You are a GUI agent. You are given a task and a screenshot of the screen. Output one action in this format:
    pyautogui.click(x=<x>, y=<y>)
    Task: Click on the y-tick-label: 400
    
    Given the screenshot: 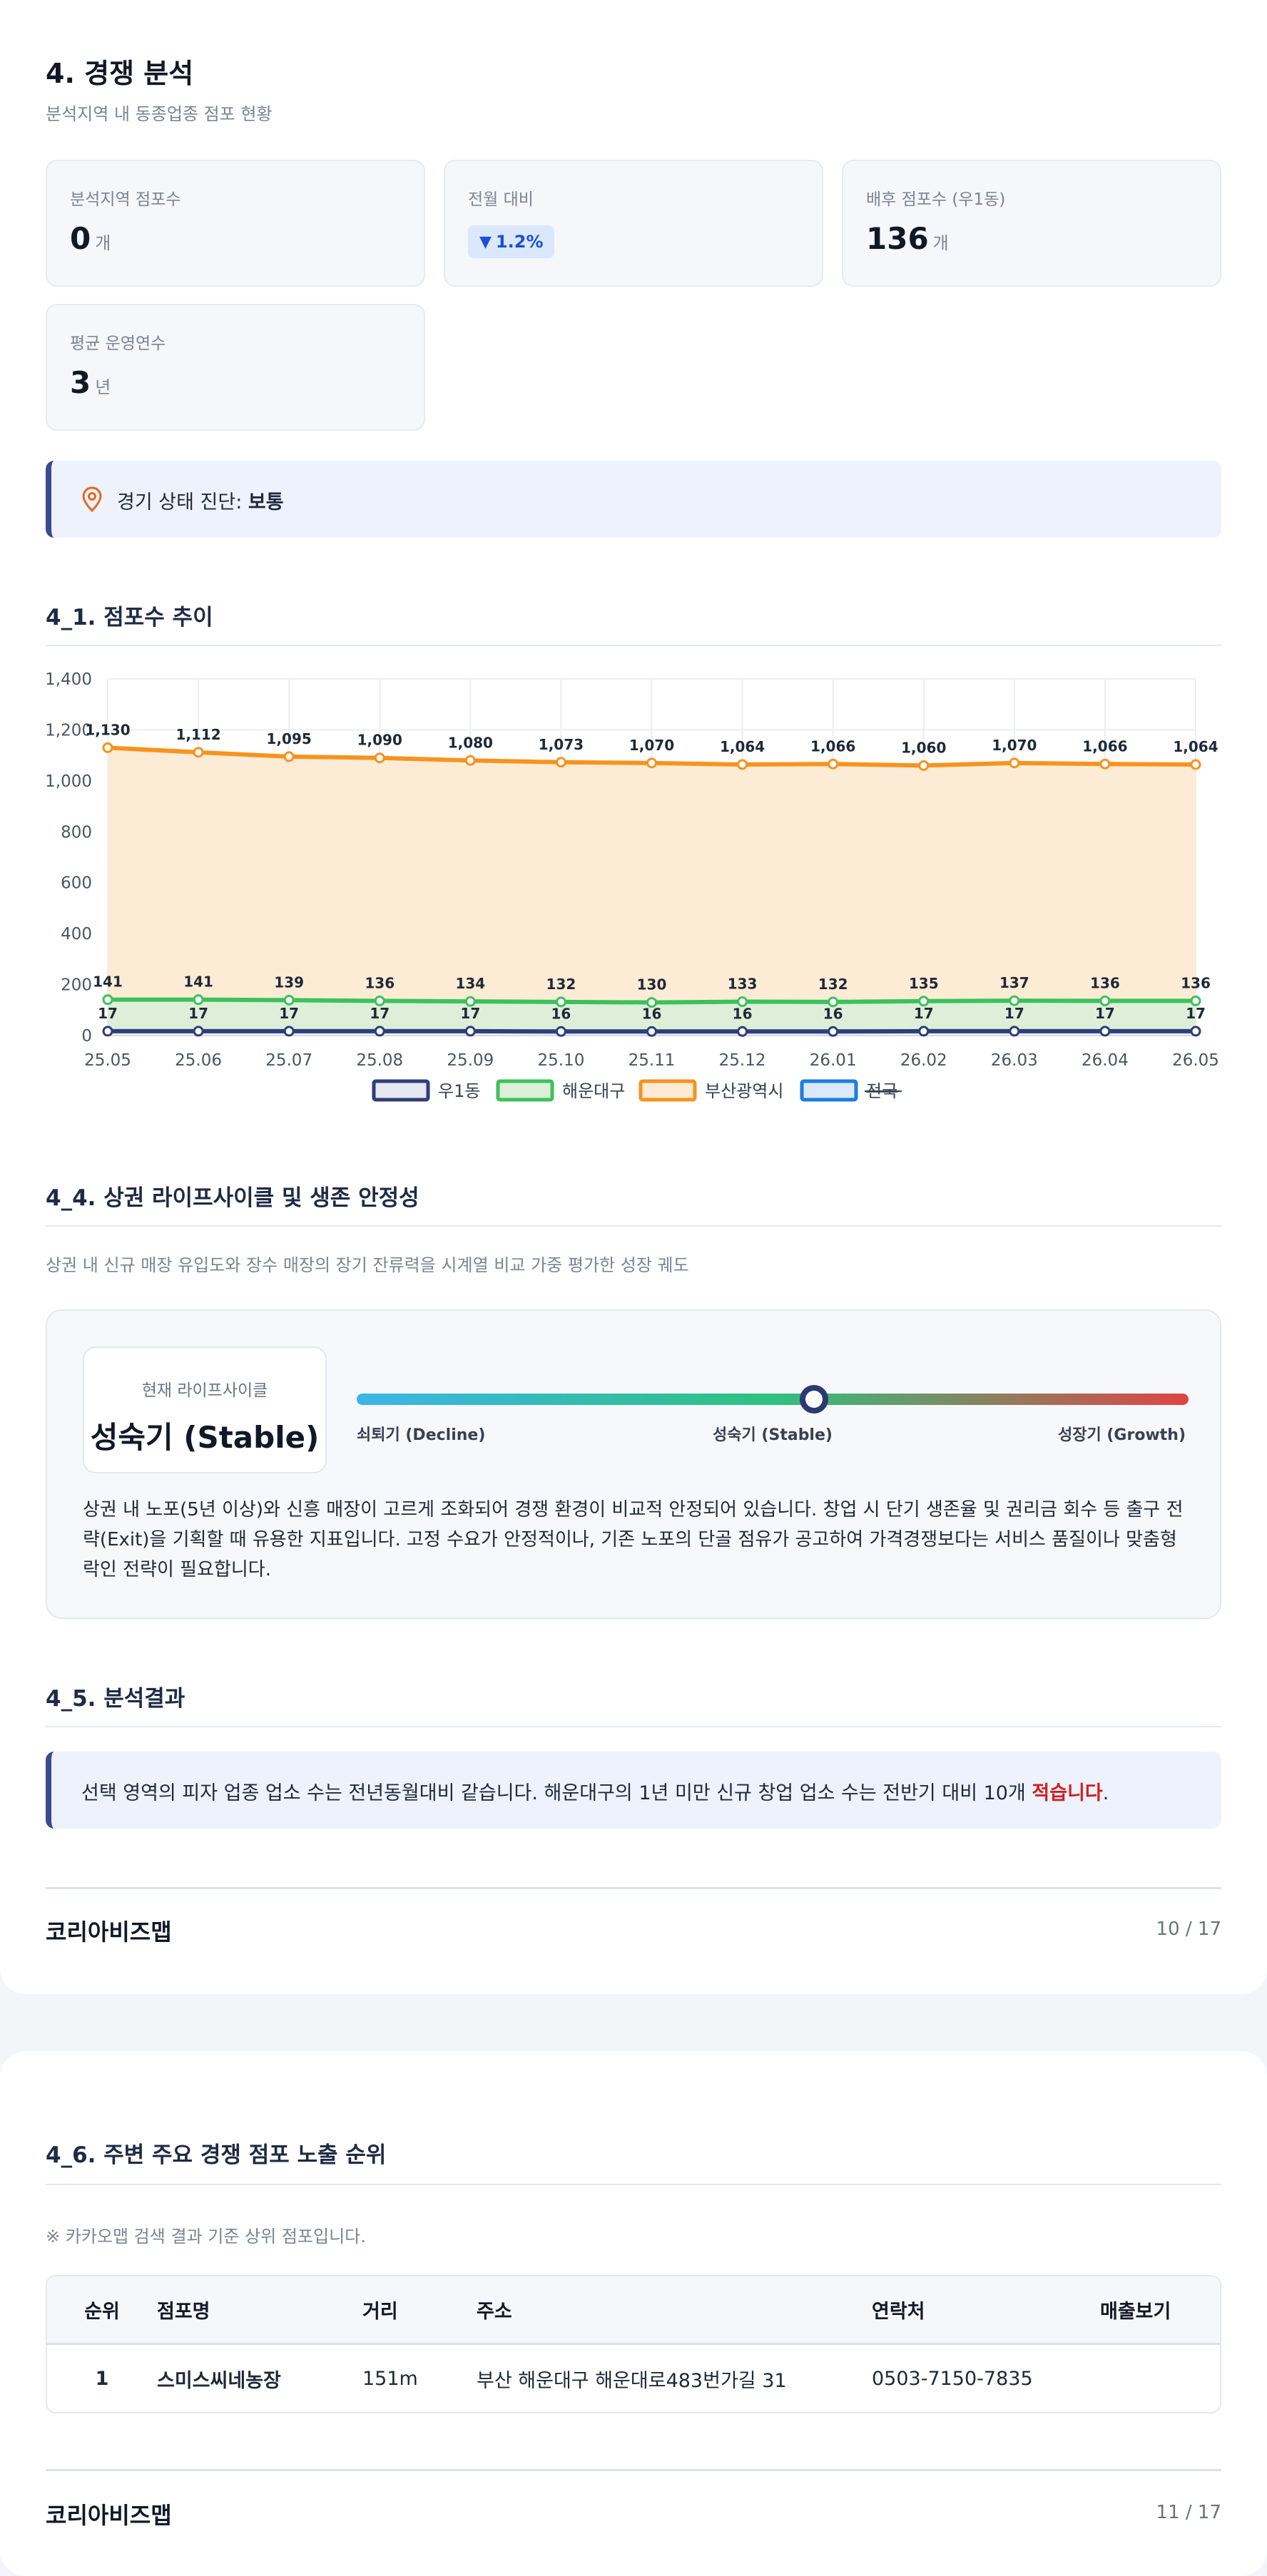 What is the action you would take?
    pyautogui.click(x=76, y=935)
    